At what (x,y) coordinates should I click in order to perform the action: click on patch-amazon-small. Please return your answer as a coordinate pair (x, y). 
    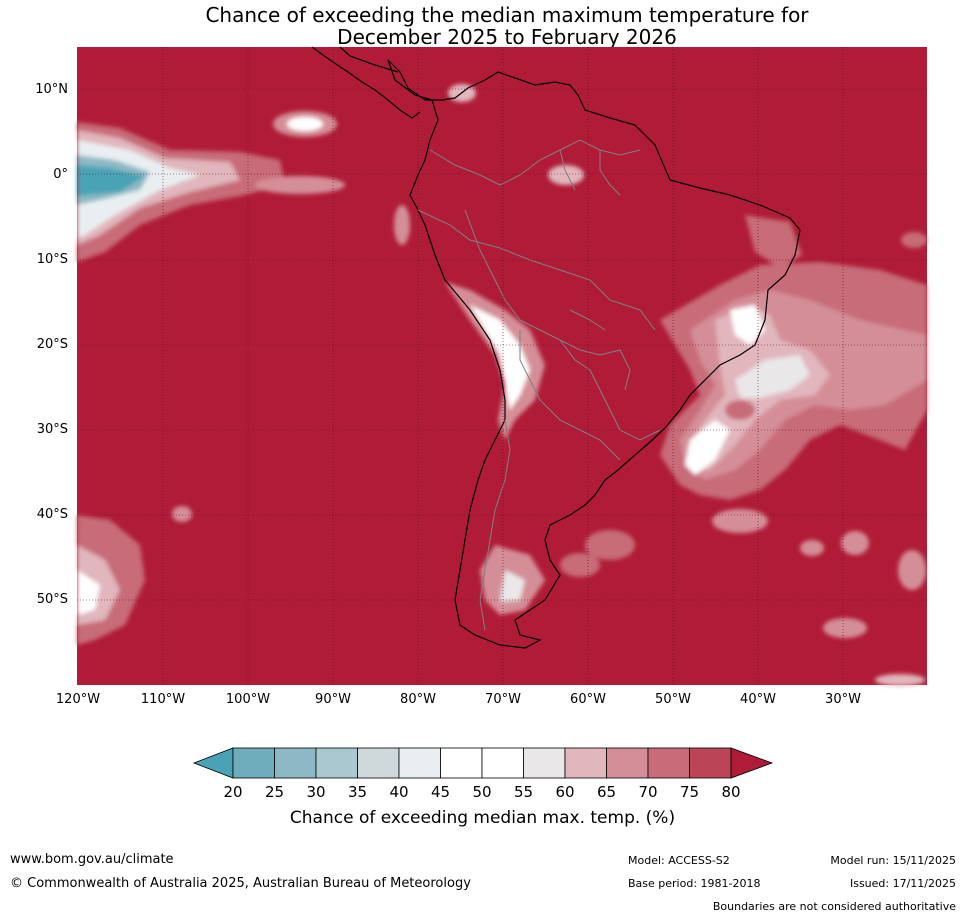
    Looking at the image, I should click on (566, 175).